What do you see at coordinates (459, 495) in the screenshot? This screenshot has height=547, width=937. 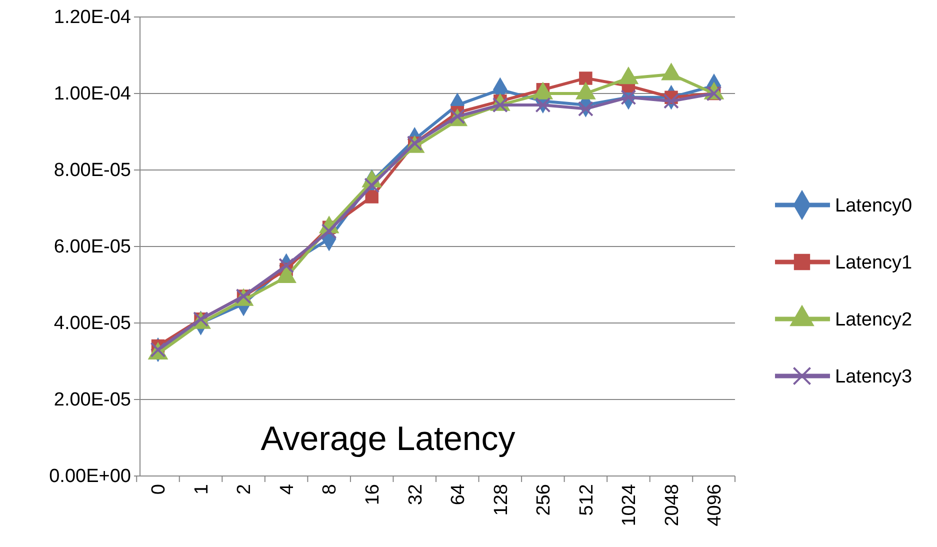 I see `x-tick-label: 64` at bounding box center [459, 495].